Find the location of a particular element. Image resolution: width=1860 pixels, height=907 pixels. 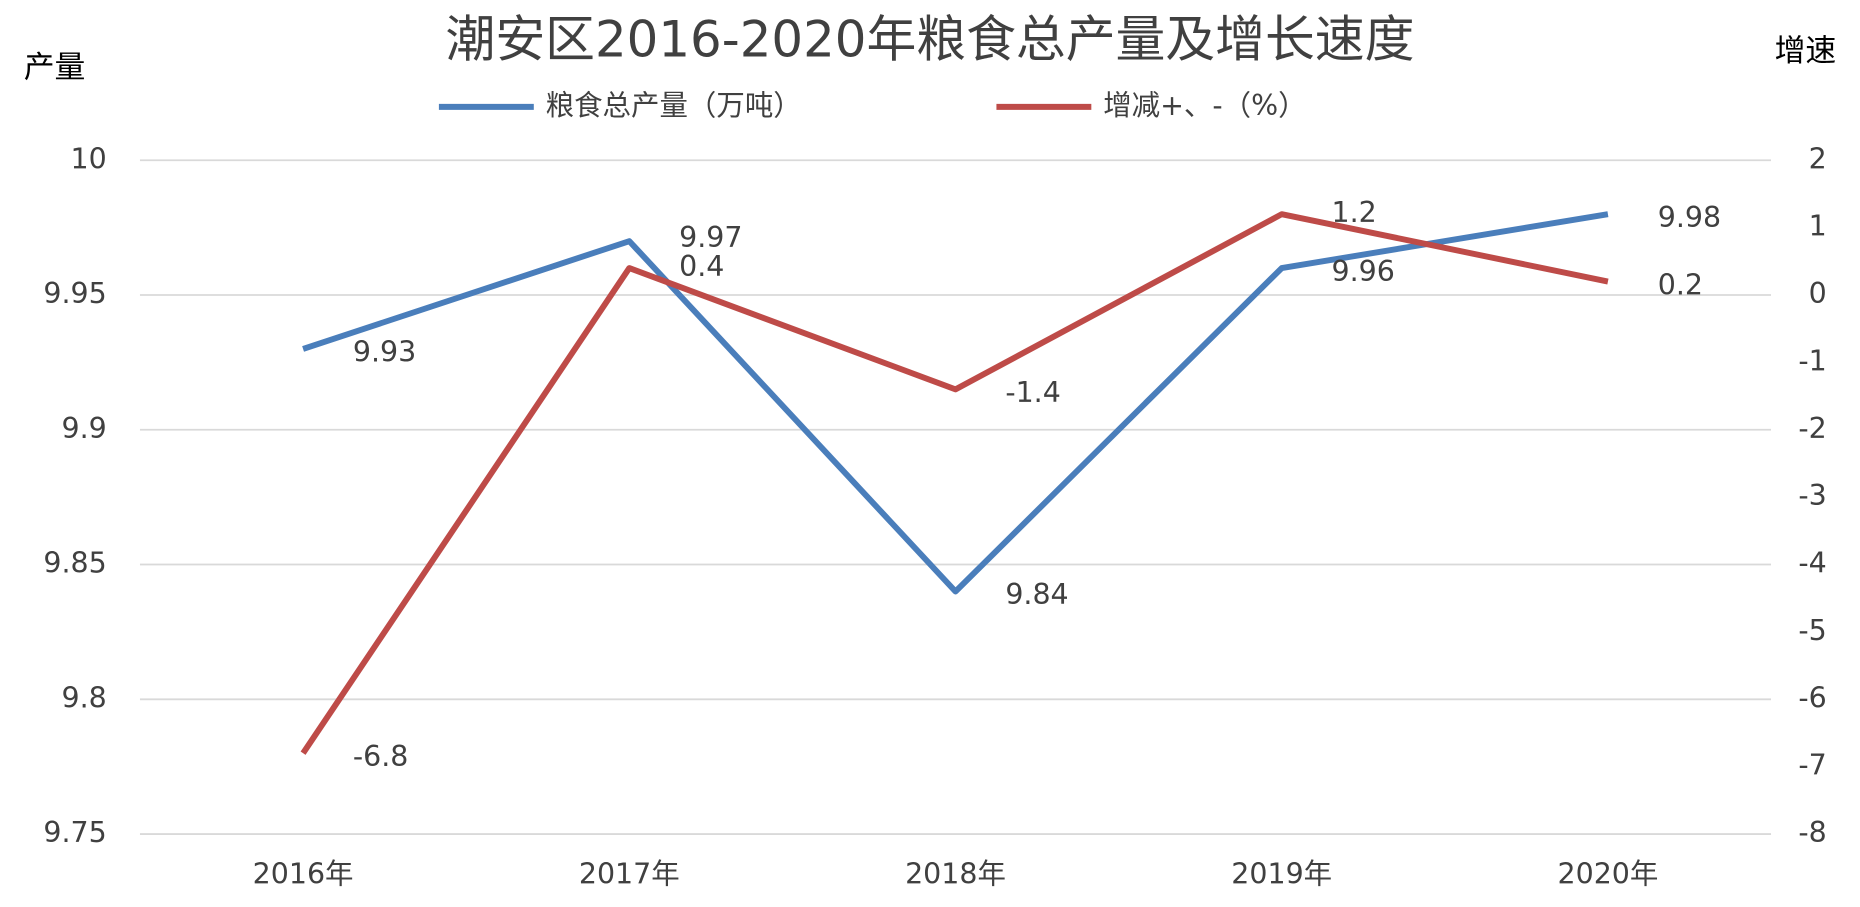

x-tick-label: 2017年 is located at coordinates (629, 874).